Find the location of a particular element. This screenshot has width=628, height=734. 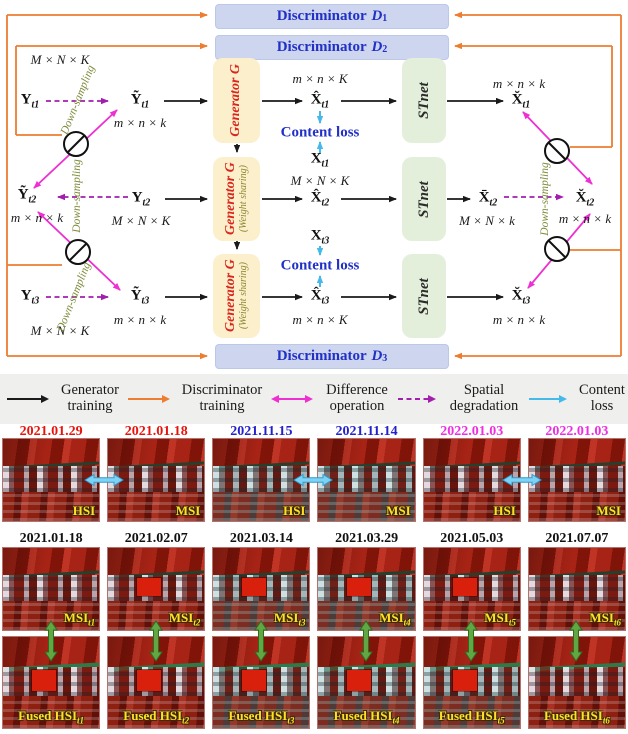

date-label: 2021.11.14 is located at coordinates (366, 431).